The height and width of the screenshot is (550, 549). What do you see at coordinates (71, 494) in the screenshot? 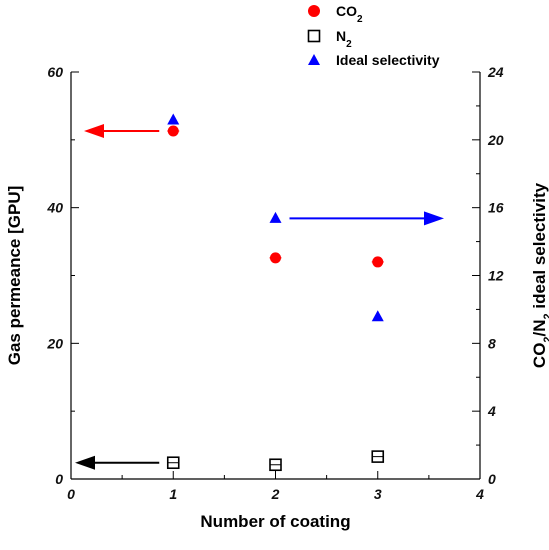
I see `x-tick-label: 0` at bounding box center [71, 494].